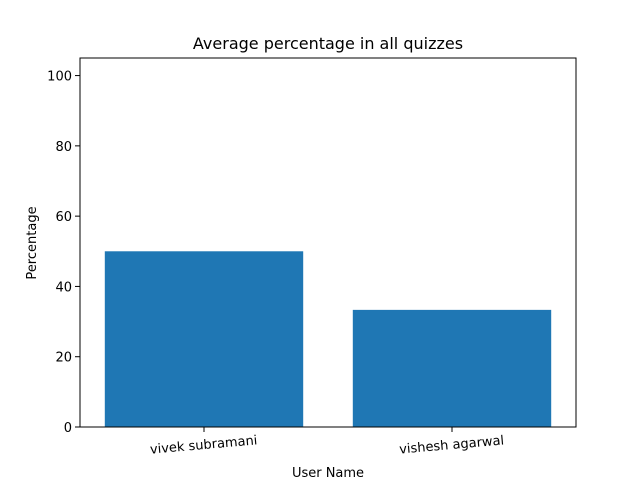 The width and height of the screenshot is (640, 480). Describe the element at coordinates (327, 442) in the screenshot. I see `x-axis: vivek subramani vishesh agarwal` at that location.